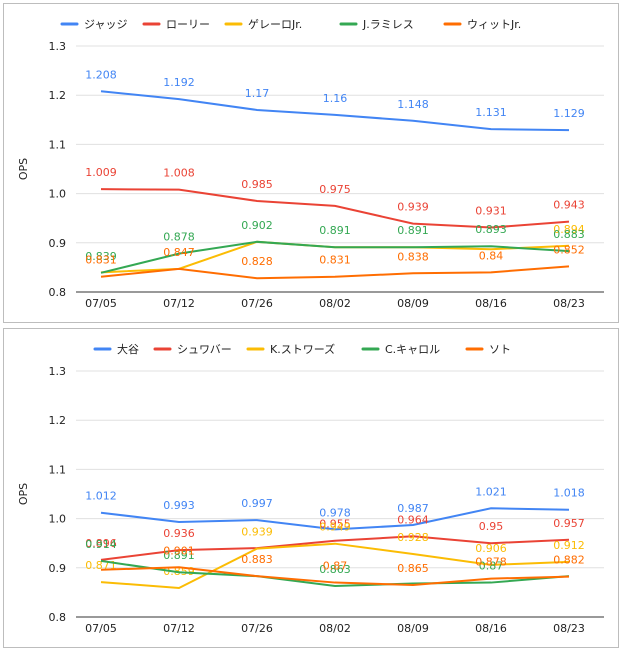 This screenshot has height=652, width=623. What do you see at coordinates (491, 526) in the screenshot?
I see `data-label: 0.95` at bounding box center [491, 526].